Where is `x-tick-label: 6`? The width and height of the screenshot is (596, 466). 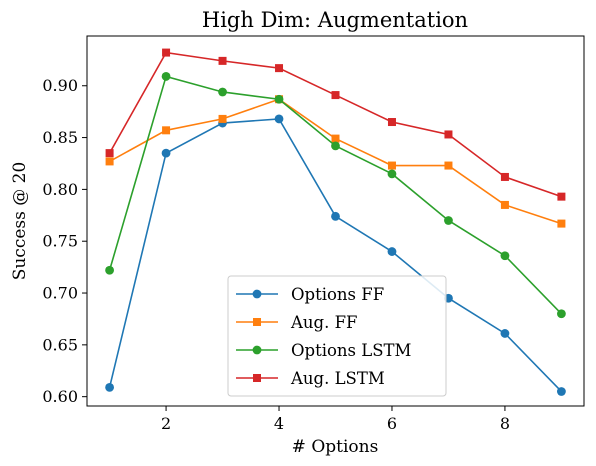
x-tick-label: 6 is located at coordinates (392, 423).